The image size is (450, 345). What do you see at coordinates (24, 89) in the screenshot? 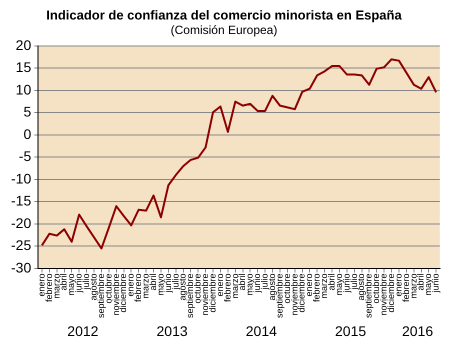
I see `y-tick-label: 10` at bounding box center [24, 89].